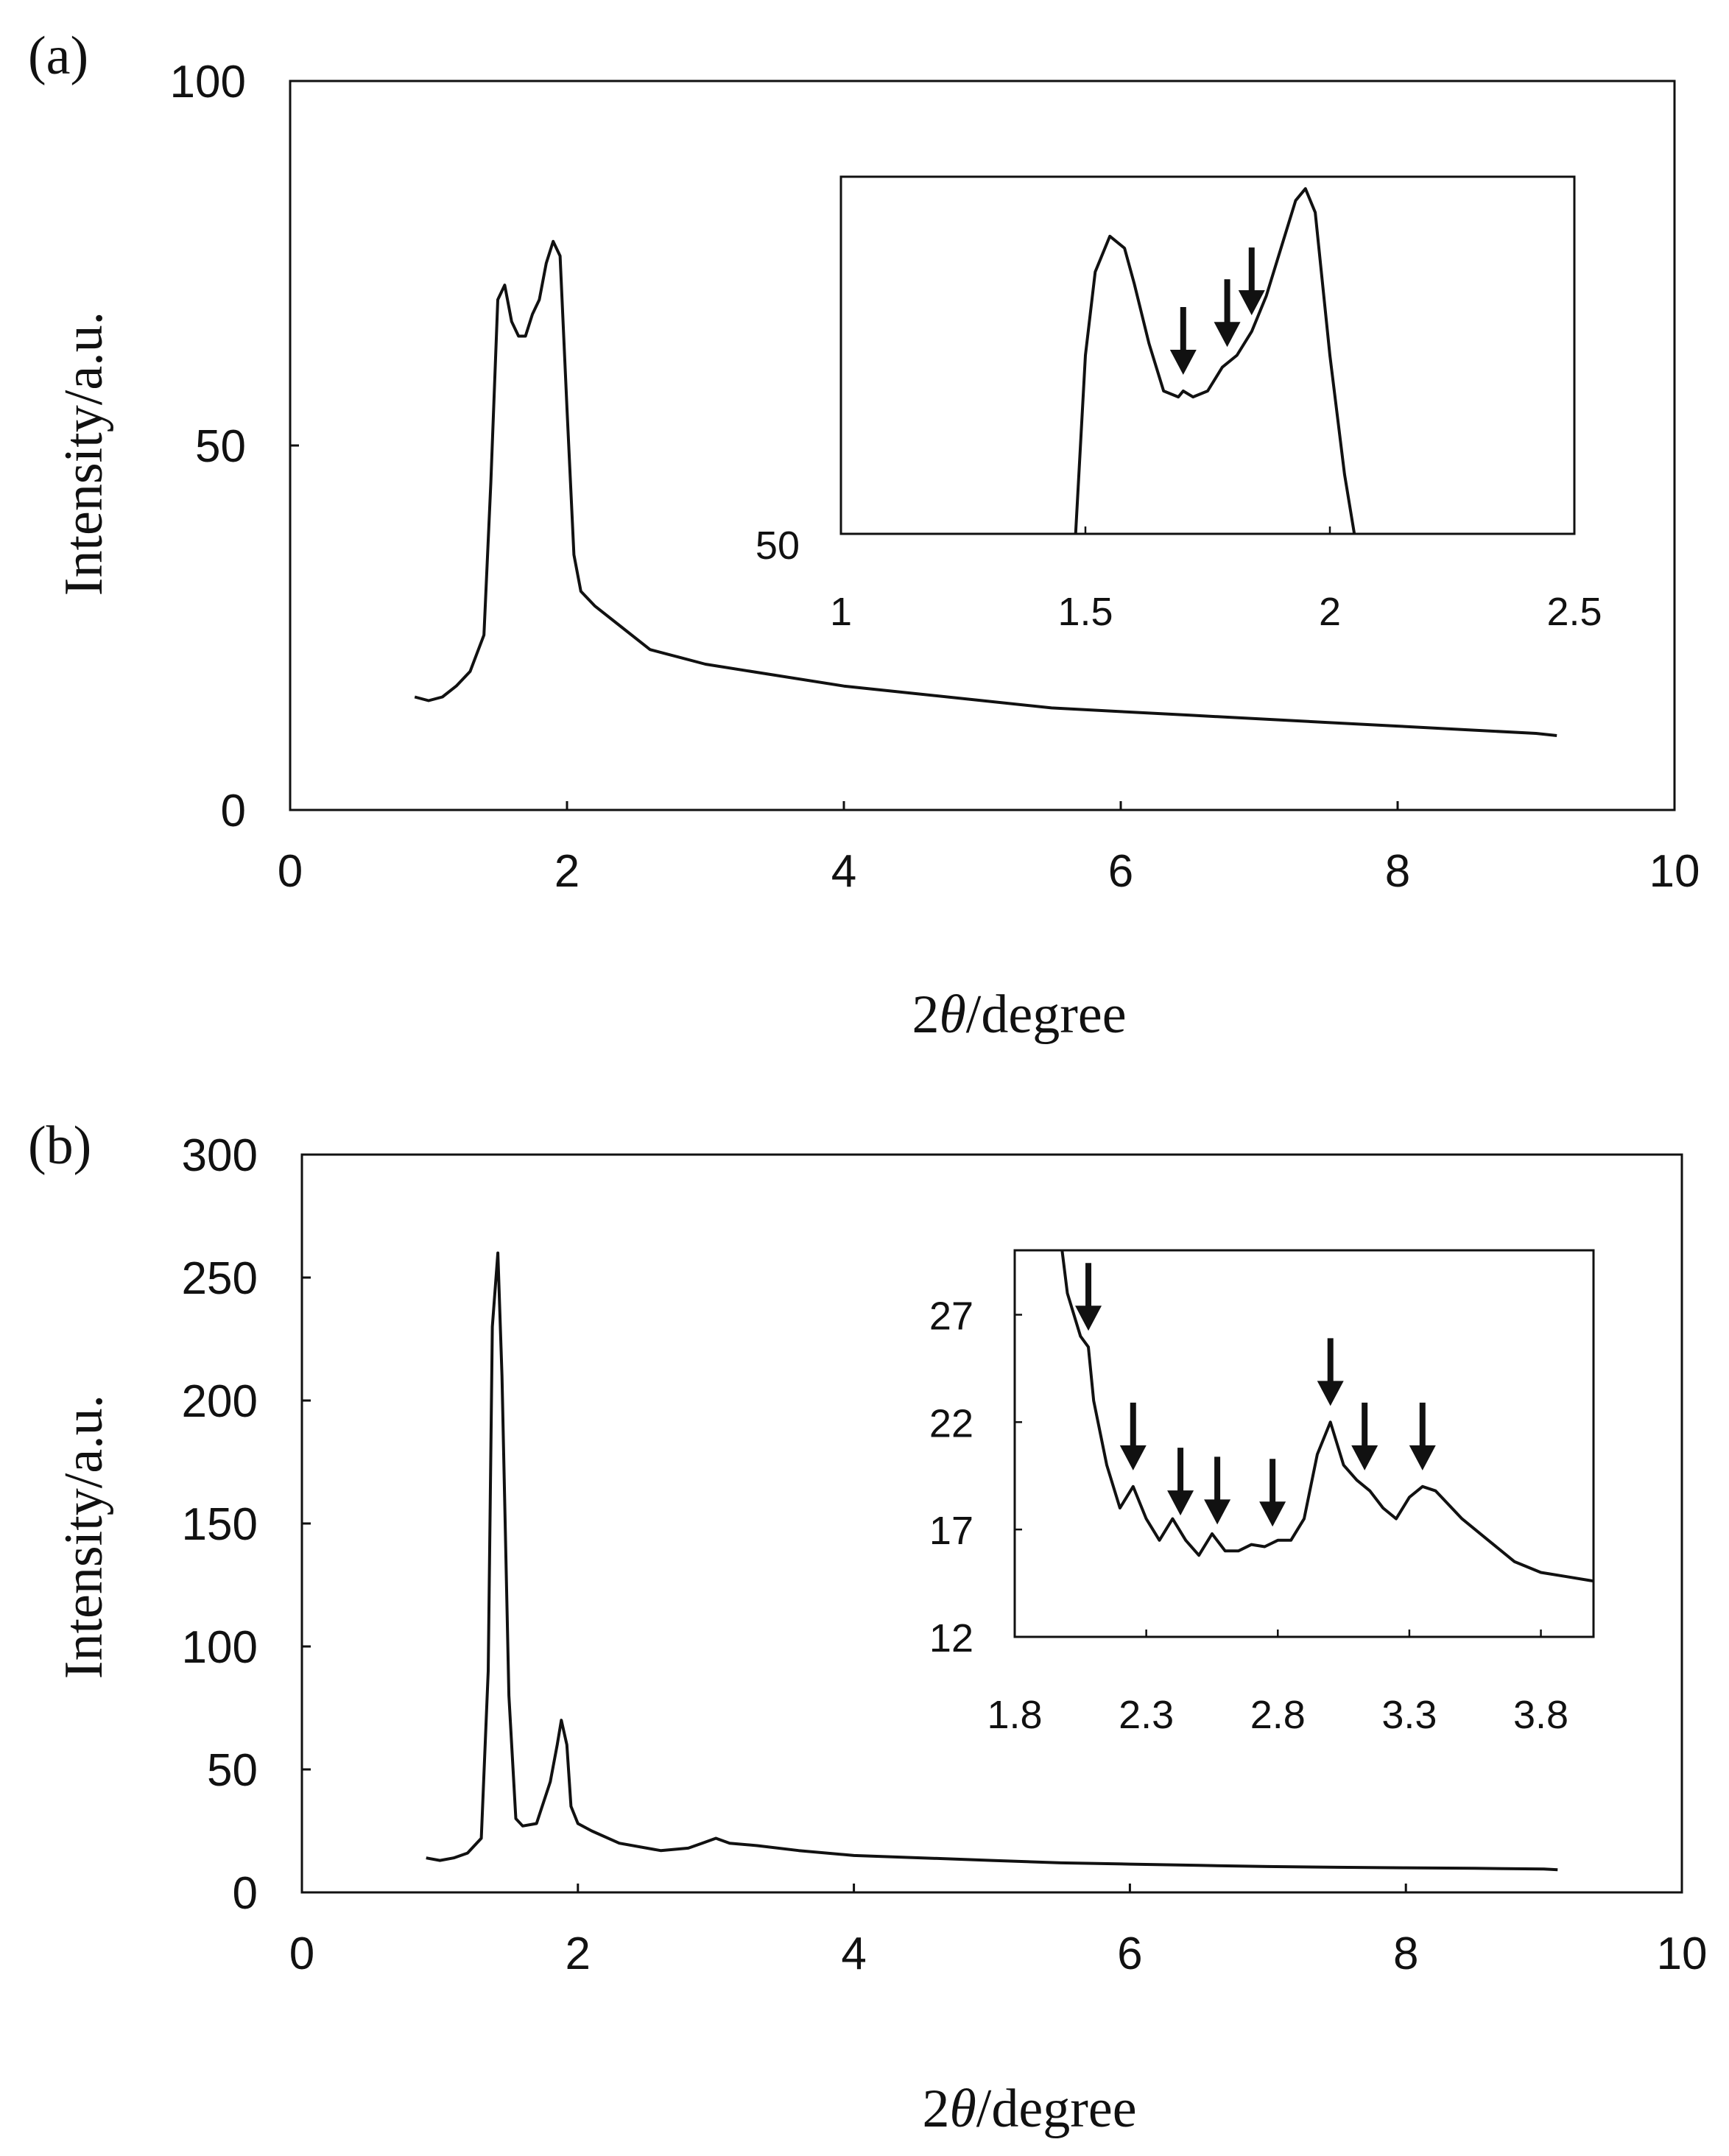  Describe the element at coordinates (84, 1537) in the screenshot. I see `panel-b-ylabel: Intensity/a.u.` at that location.